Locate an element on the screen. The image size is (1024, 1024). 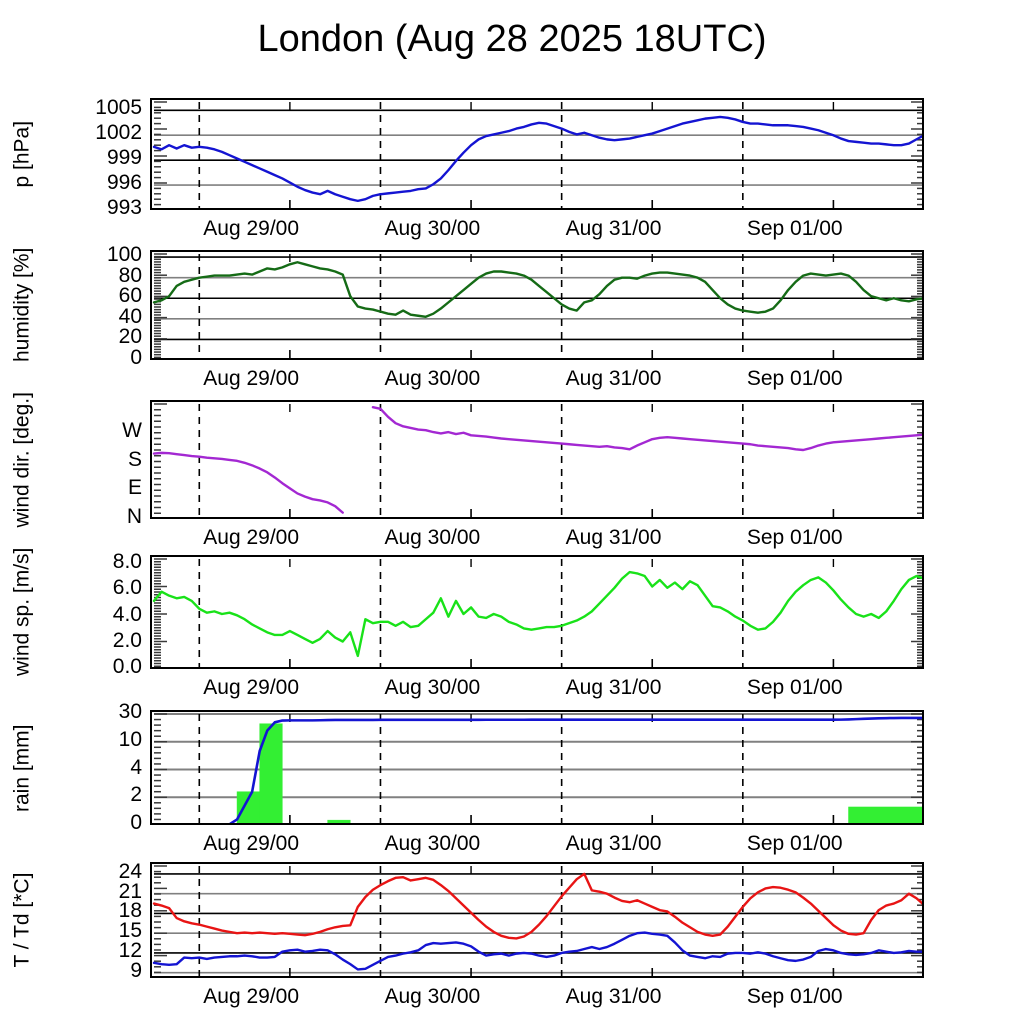
ytick-label-winddir: N is located at coordinates (134, 516).